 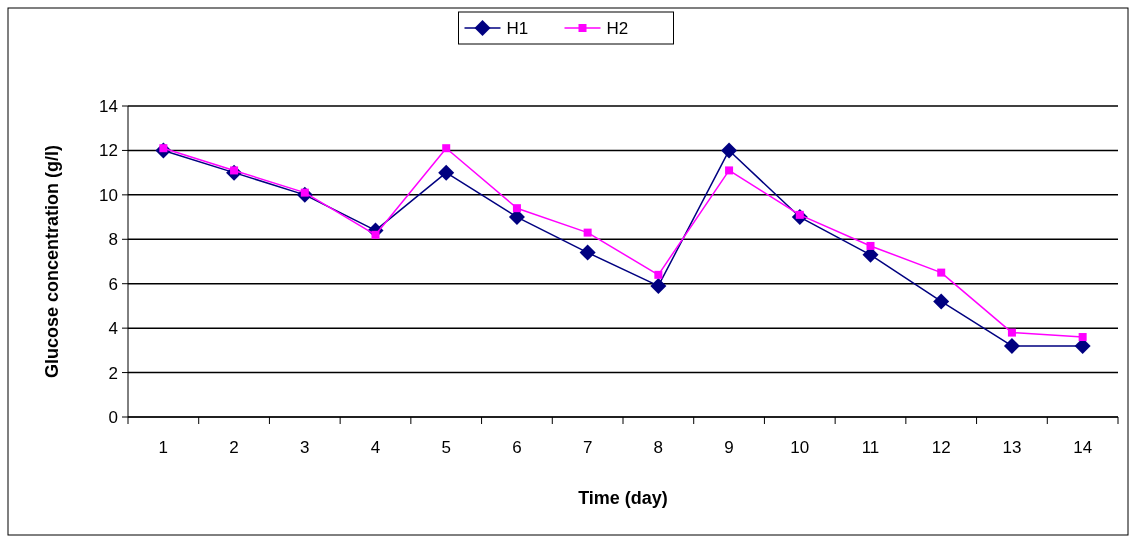 I want to click on y-tick-label: 12, so click(x=108, y=151).